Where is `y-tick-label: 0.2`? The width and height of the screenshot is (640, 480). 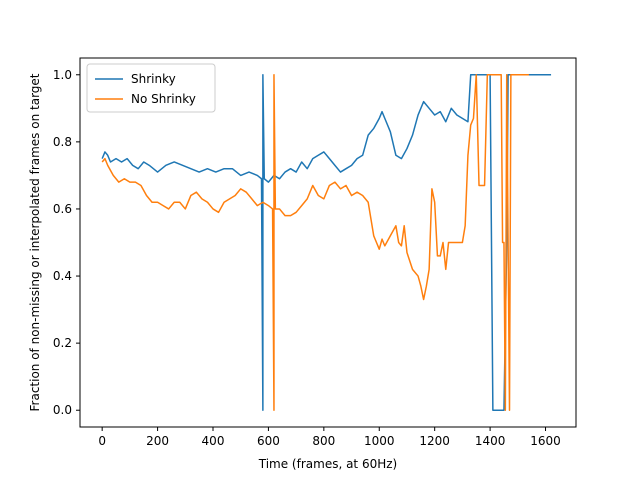
y-tick-label: 0.2 is located at coordinates (62, 343).